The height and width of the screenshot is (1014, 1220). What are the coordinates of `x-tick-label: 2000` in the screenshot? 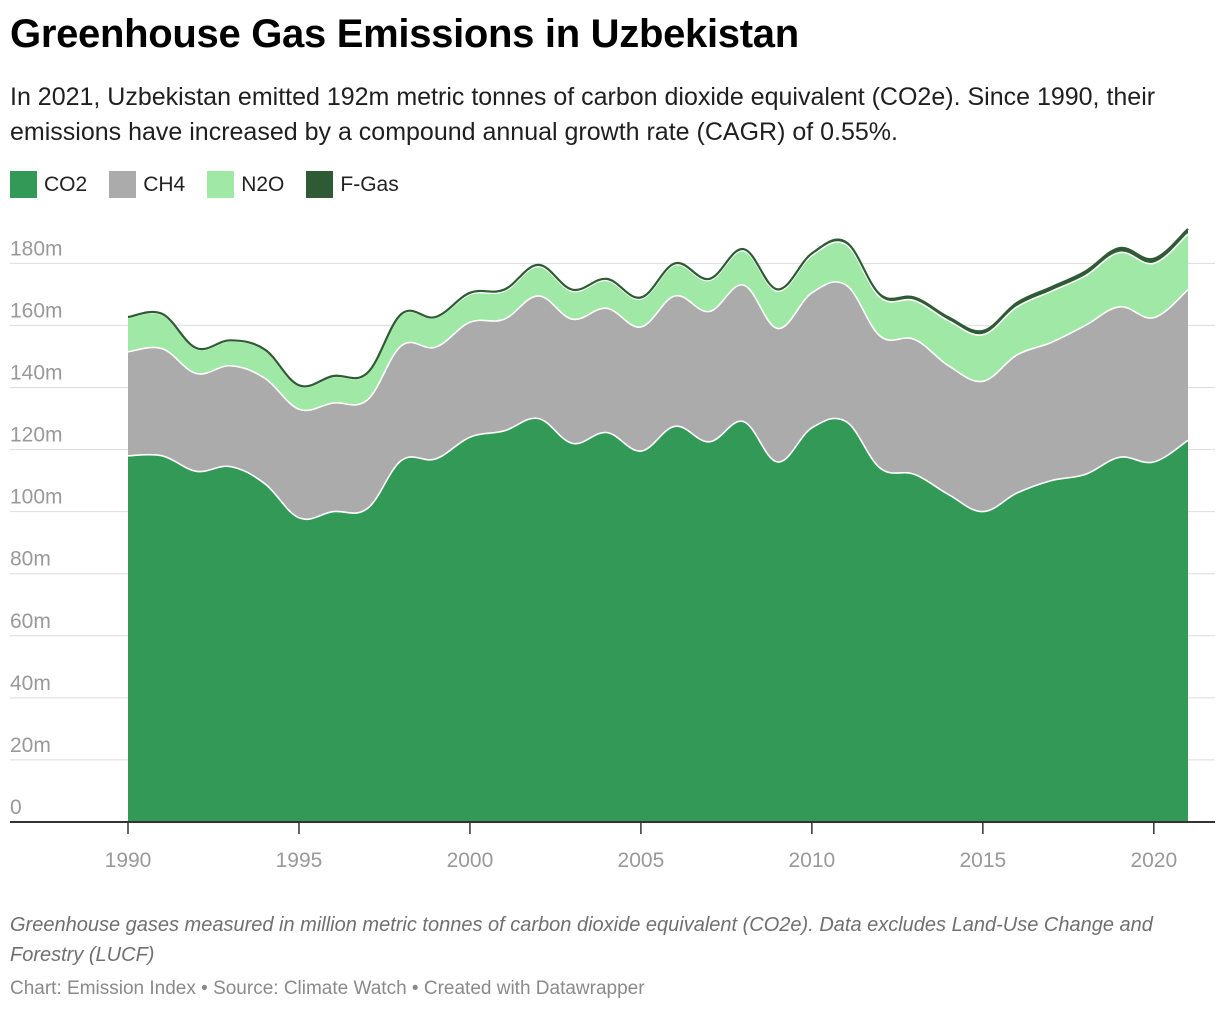 It's located at (470, 860).